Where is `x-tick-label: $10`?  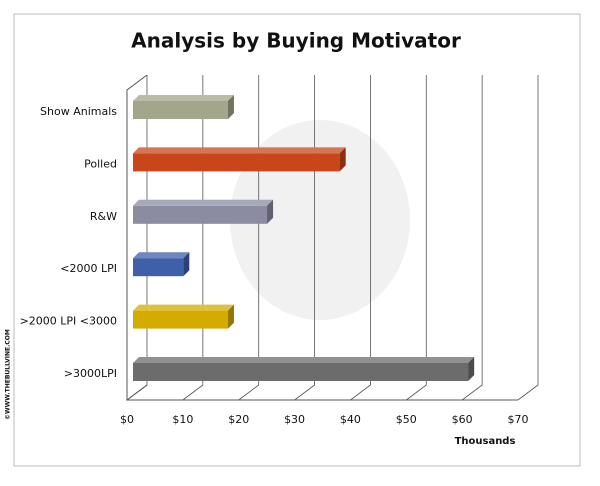 x-tick-label: $10 is located at coordinates (182, 419).